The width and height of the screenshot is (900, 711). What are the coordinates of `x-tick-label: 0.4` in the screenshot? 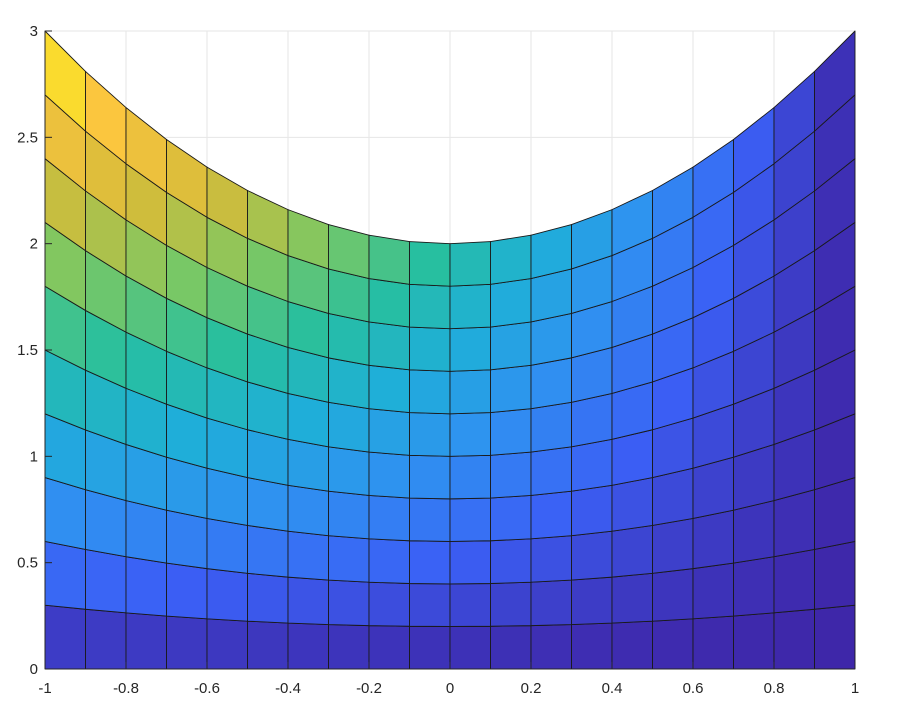 It's located at (612, 688).